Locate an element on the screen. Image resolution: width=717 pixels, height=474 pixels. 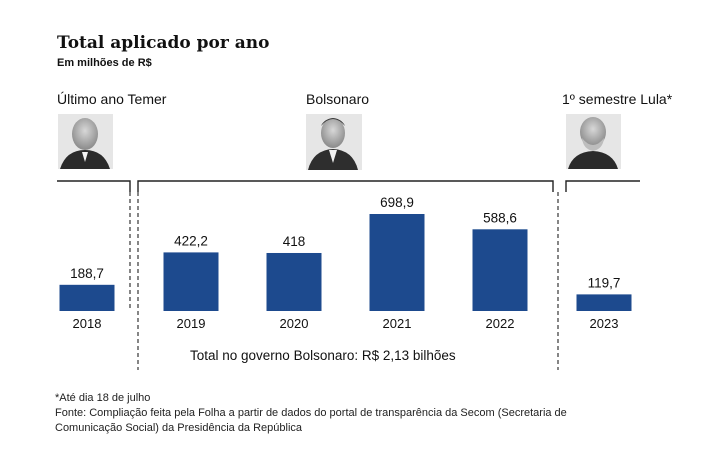
tick-label-2023: 2023 is located at coordinates (604, 323).